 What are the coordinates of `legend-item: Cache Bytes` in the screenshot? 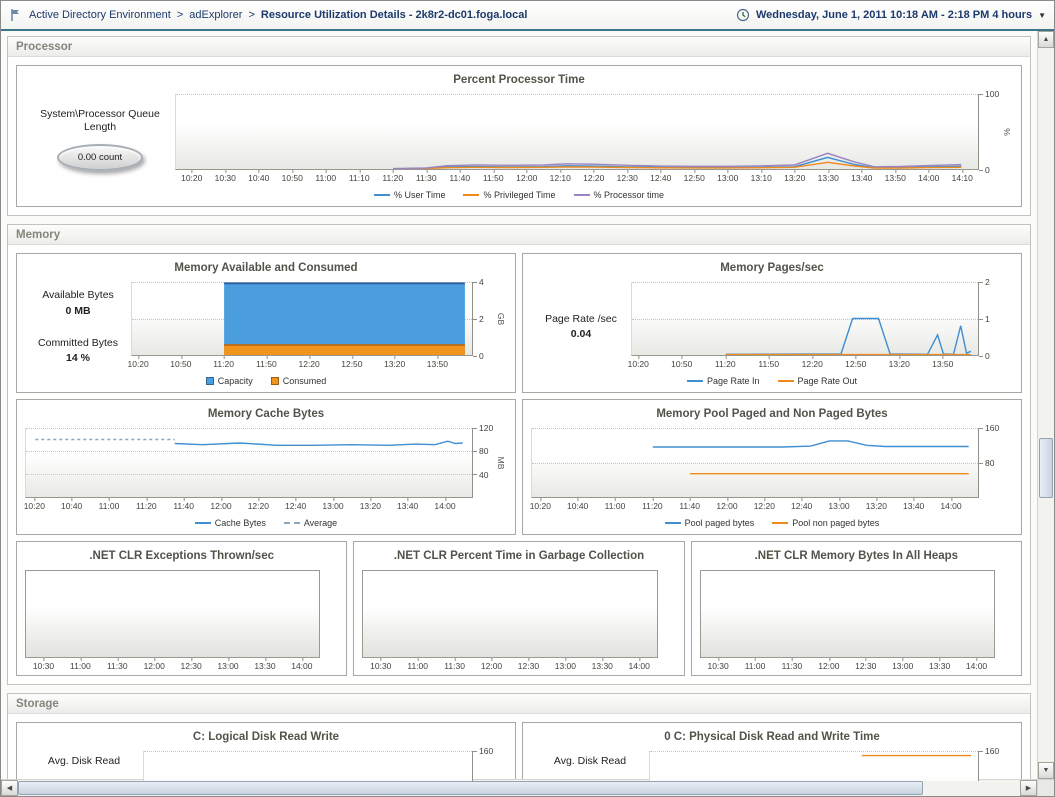 It's located at (230, 523).